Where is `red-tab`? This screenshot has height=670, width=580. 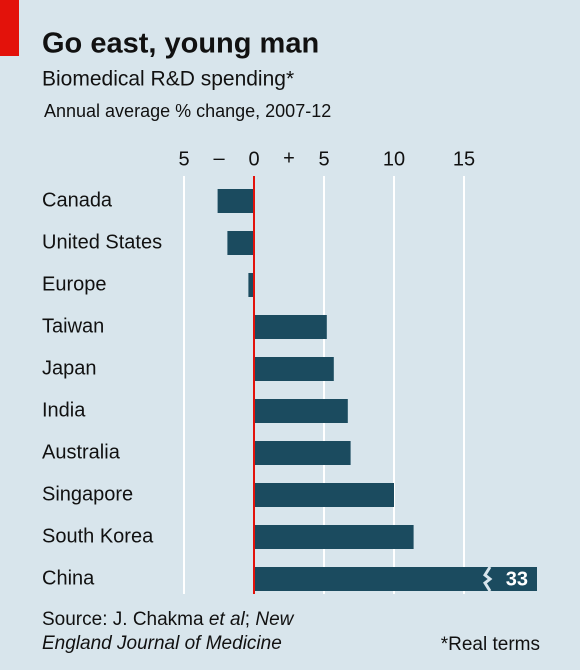
red-tab is located at coordinates (9, 28).